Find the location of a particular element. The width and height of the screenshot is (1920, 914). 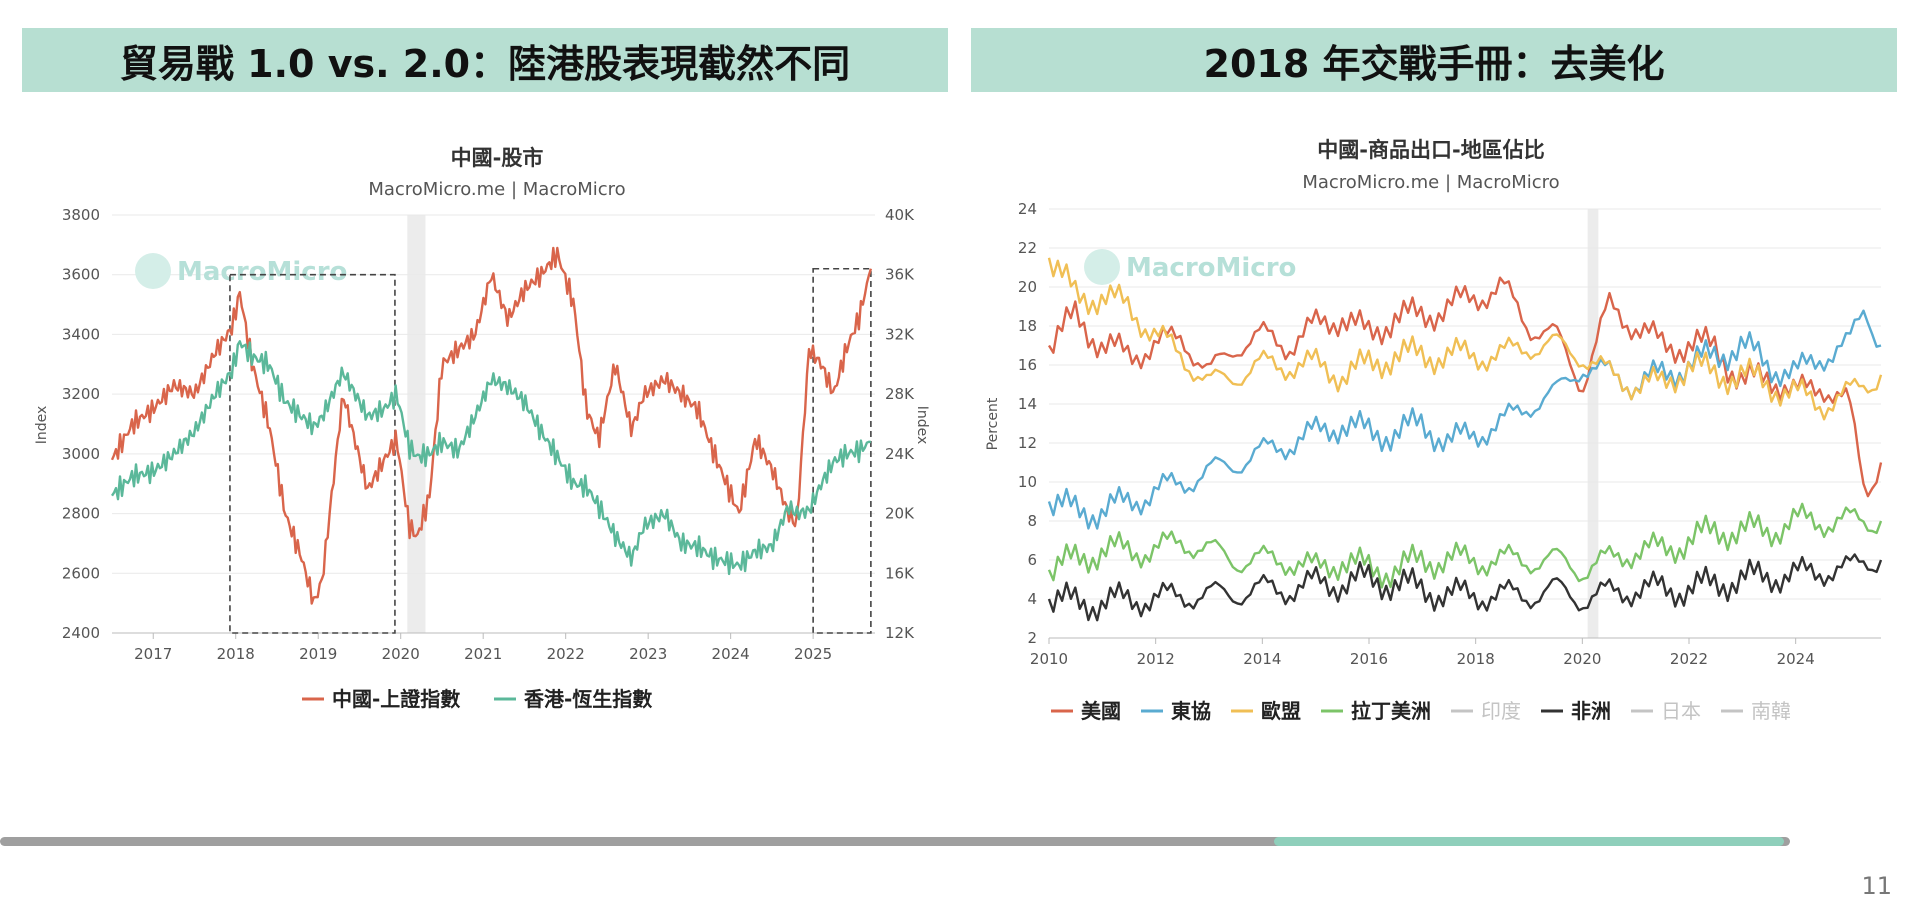

legend-item: 日本 is located at coordinates (1681, 711).